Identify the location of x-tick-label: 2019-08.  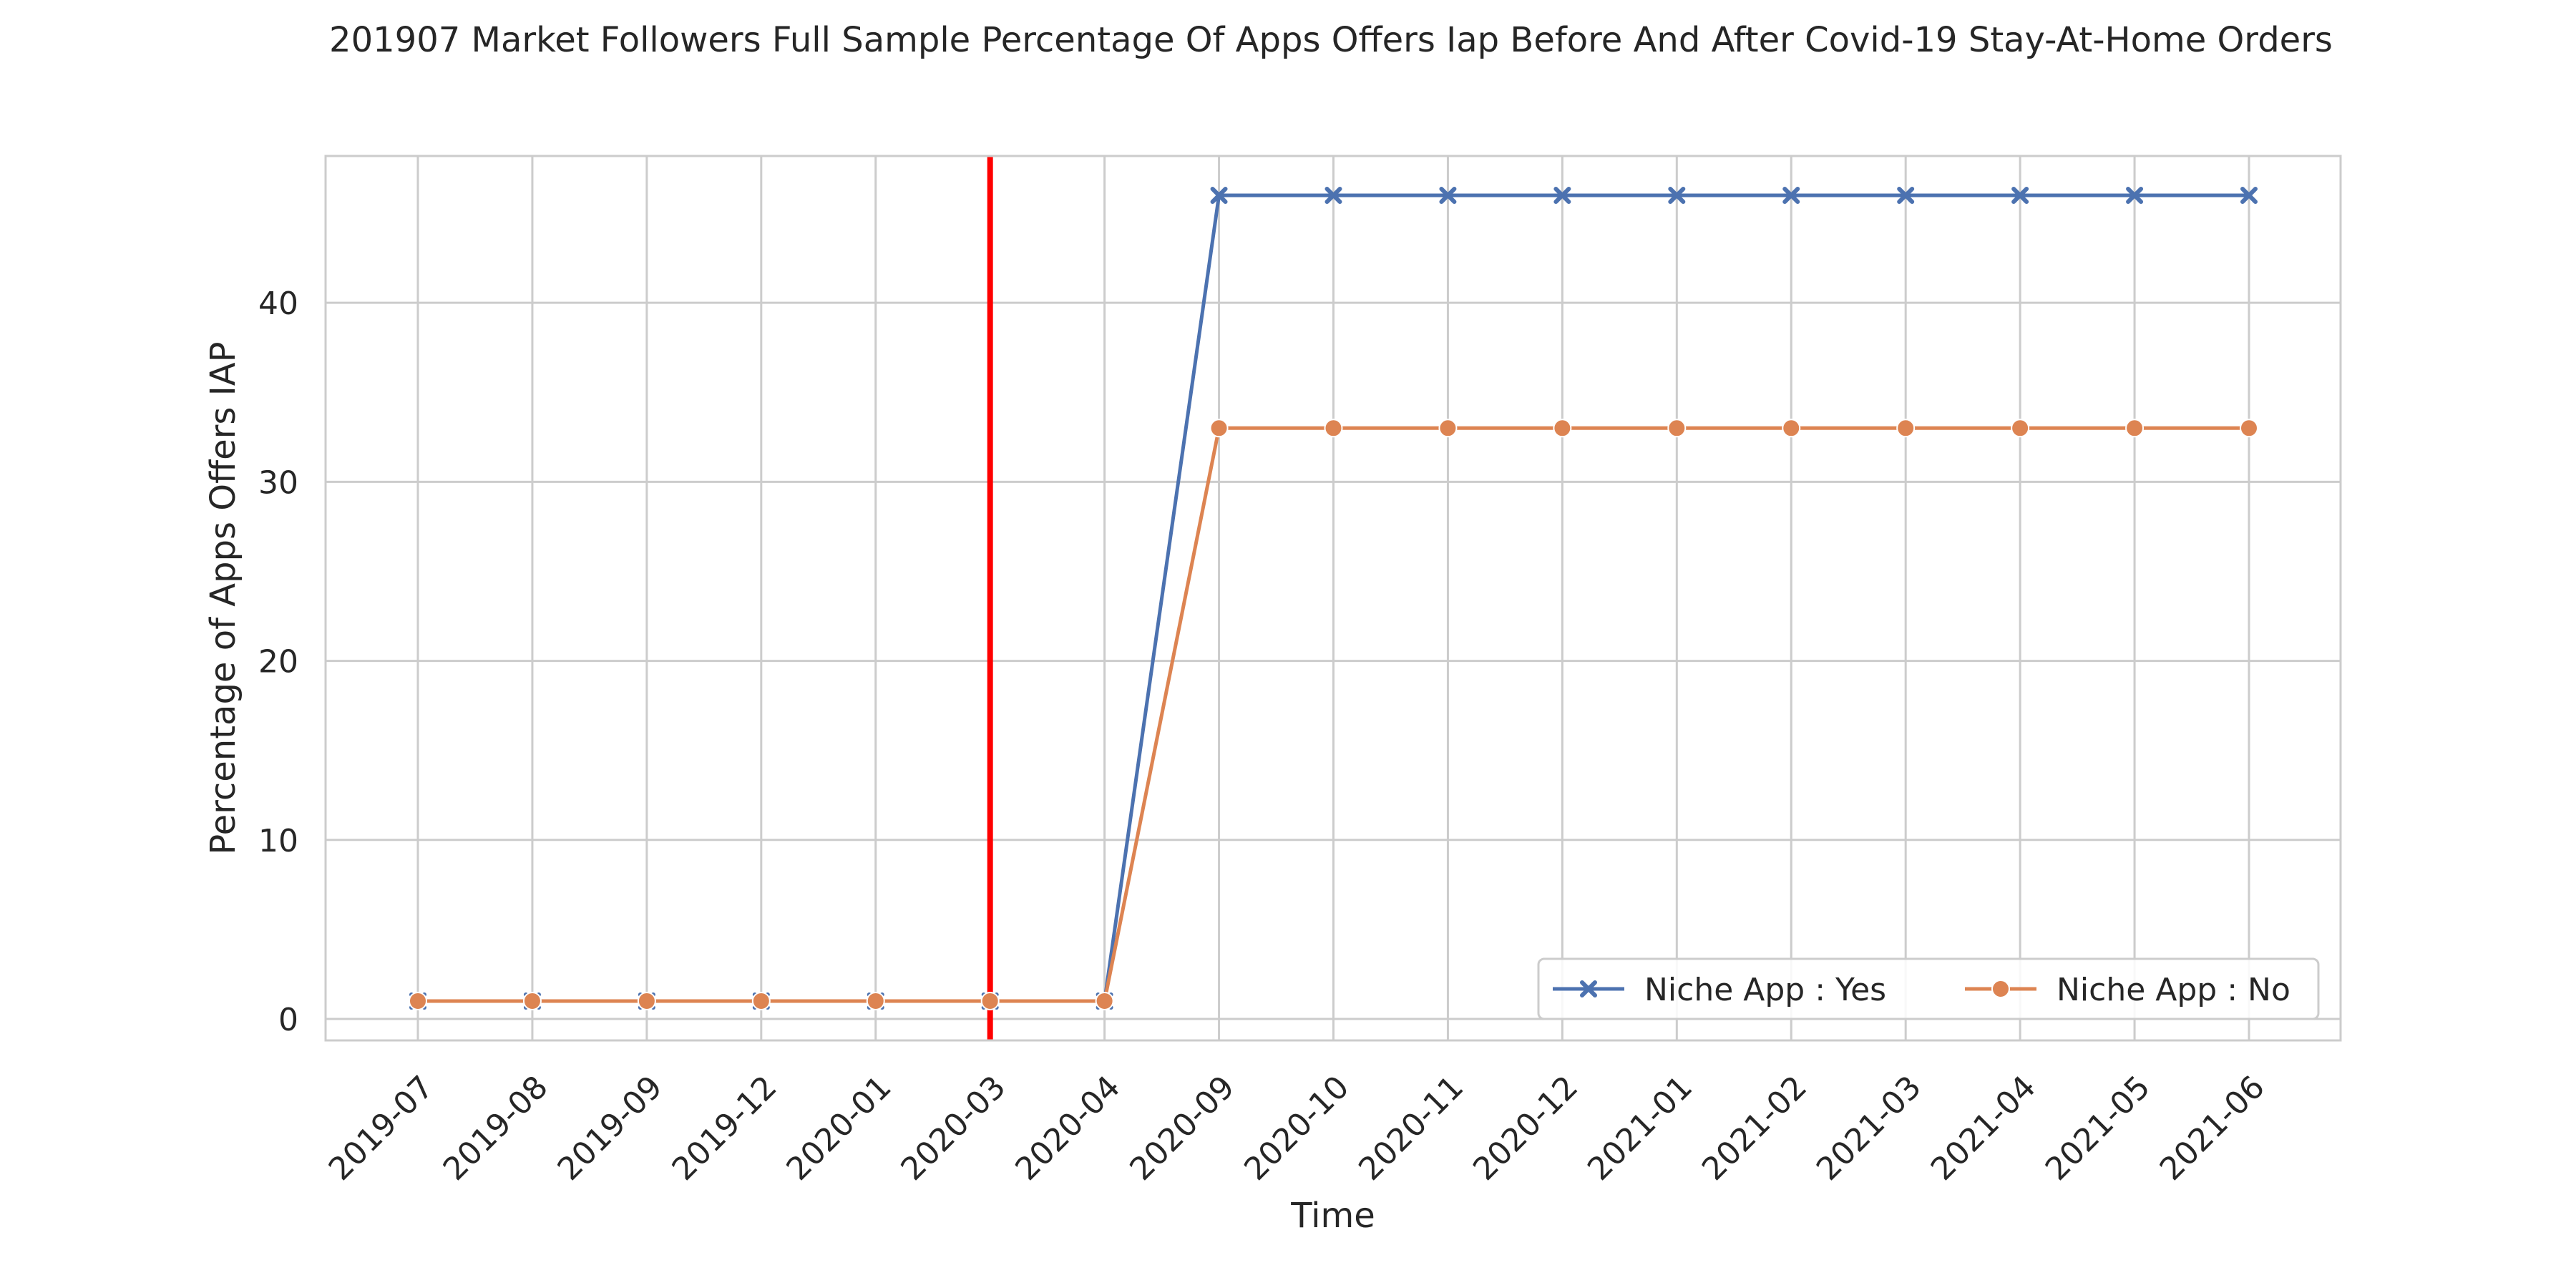
(495, 1128).